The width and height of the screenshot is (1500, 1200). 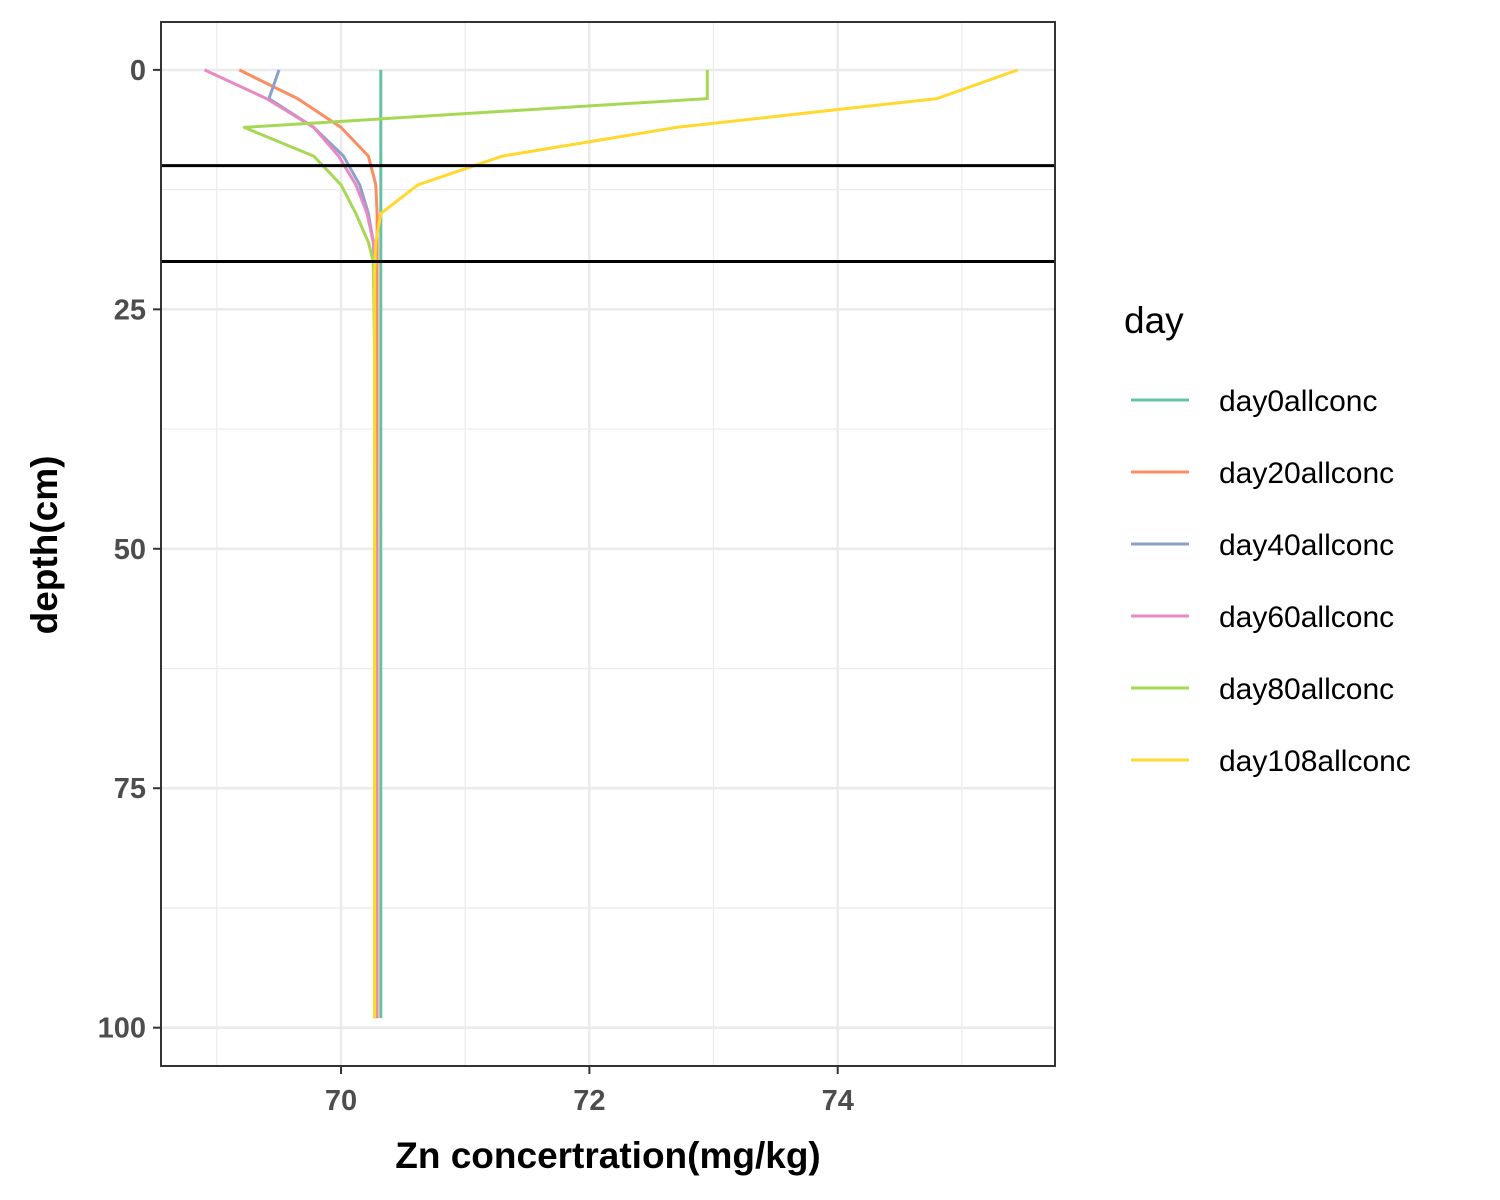 What do you see at coordinates (1306, 689) in the screenshot?
I see `legend-label: day80allconc` at bounding box center [1306, 689].